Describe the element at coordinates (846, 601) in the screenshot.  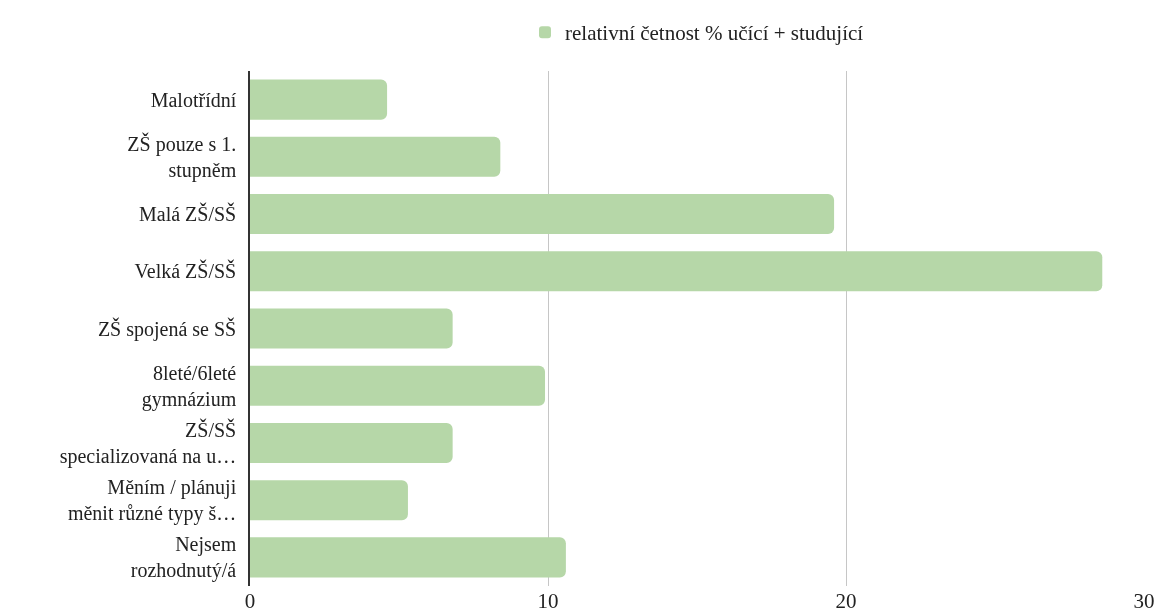
I see `x-tick-label: 20` at that location.